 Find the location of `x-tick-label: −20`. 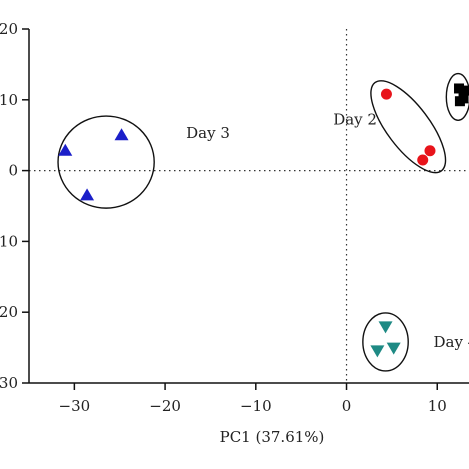

x-tick-label: −20 is located at coordinates (165, 406).